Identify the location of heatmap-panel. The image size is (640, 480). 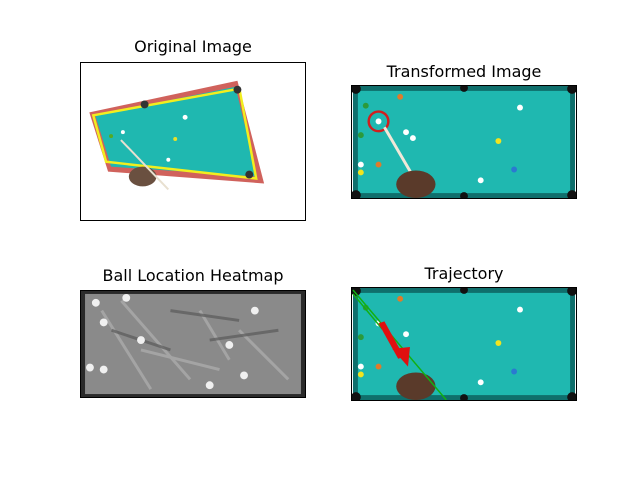
(193, 344).